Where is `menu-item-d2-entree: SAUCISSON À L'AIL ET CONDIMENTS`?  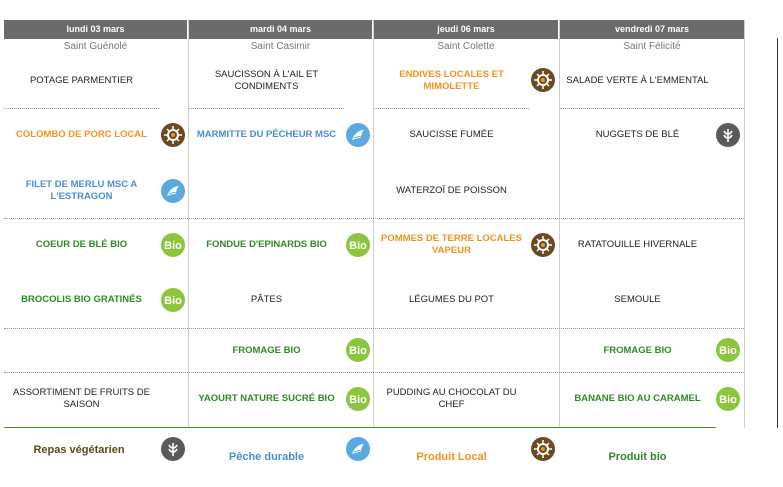
menu-item-d2-entree: SAUCISSON À L'AIL ET CONDIMENTS is located at coordinates (266, 80).